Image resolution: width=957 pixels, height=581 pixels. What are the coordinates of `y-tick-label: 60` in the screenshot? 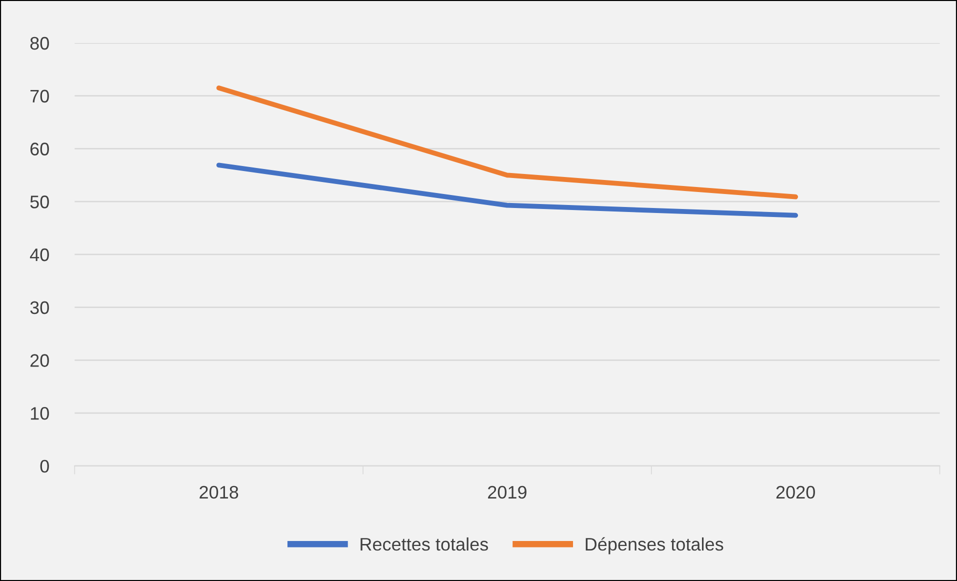 It's located at (39, 149).